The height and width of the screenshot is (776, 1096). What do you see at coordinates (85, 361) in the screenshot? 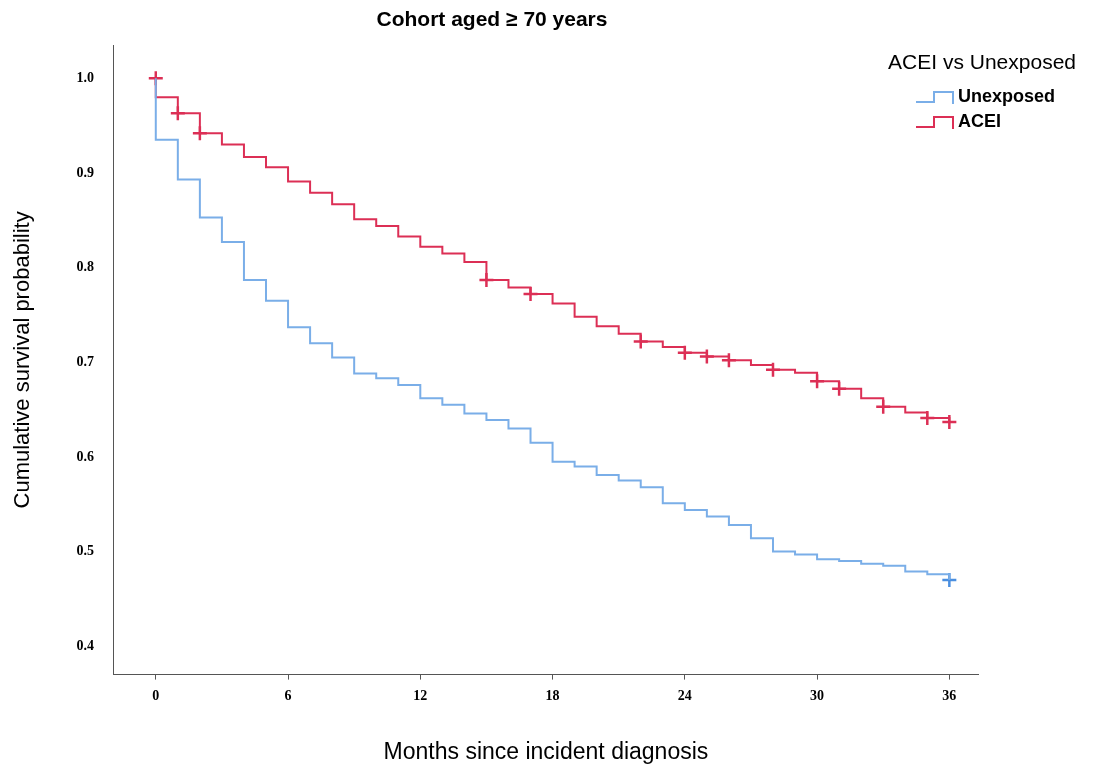
I see `y-tick-label: 0.7` at bounding box center [85, 361].